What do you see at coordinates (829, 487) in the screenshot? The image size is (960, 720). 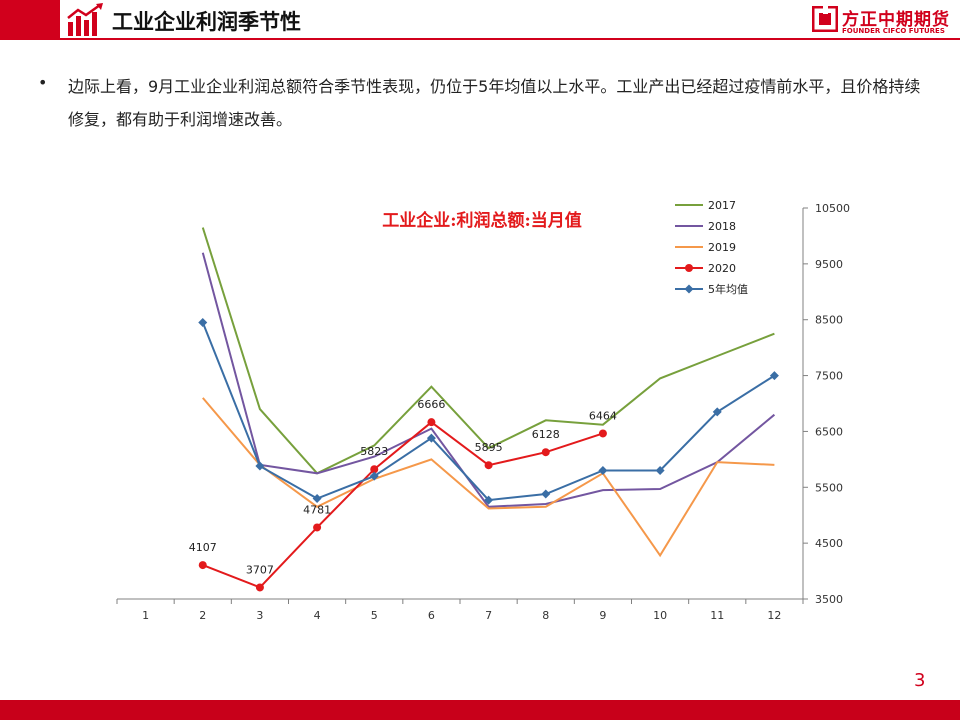 I see `y-tick-label: 5500` at bounding box center [829, 487].